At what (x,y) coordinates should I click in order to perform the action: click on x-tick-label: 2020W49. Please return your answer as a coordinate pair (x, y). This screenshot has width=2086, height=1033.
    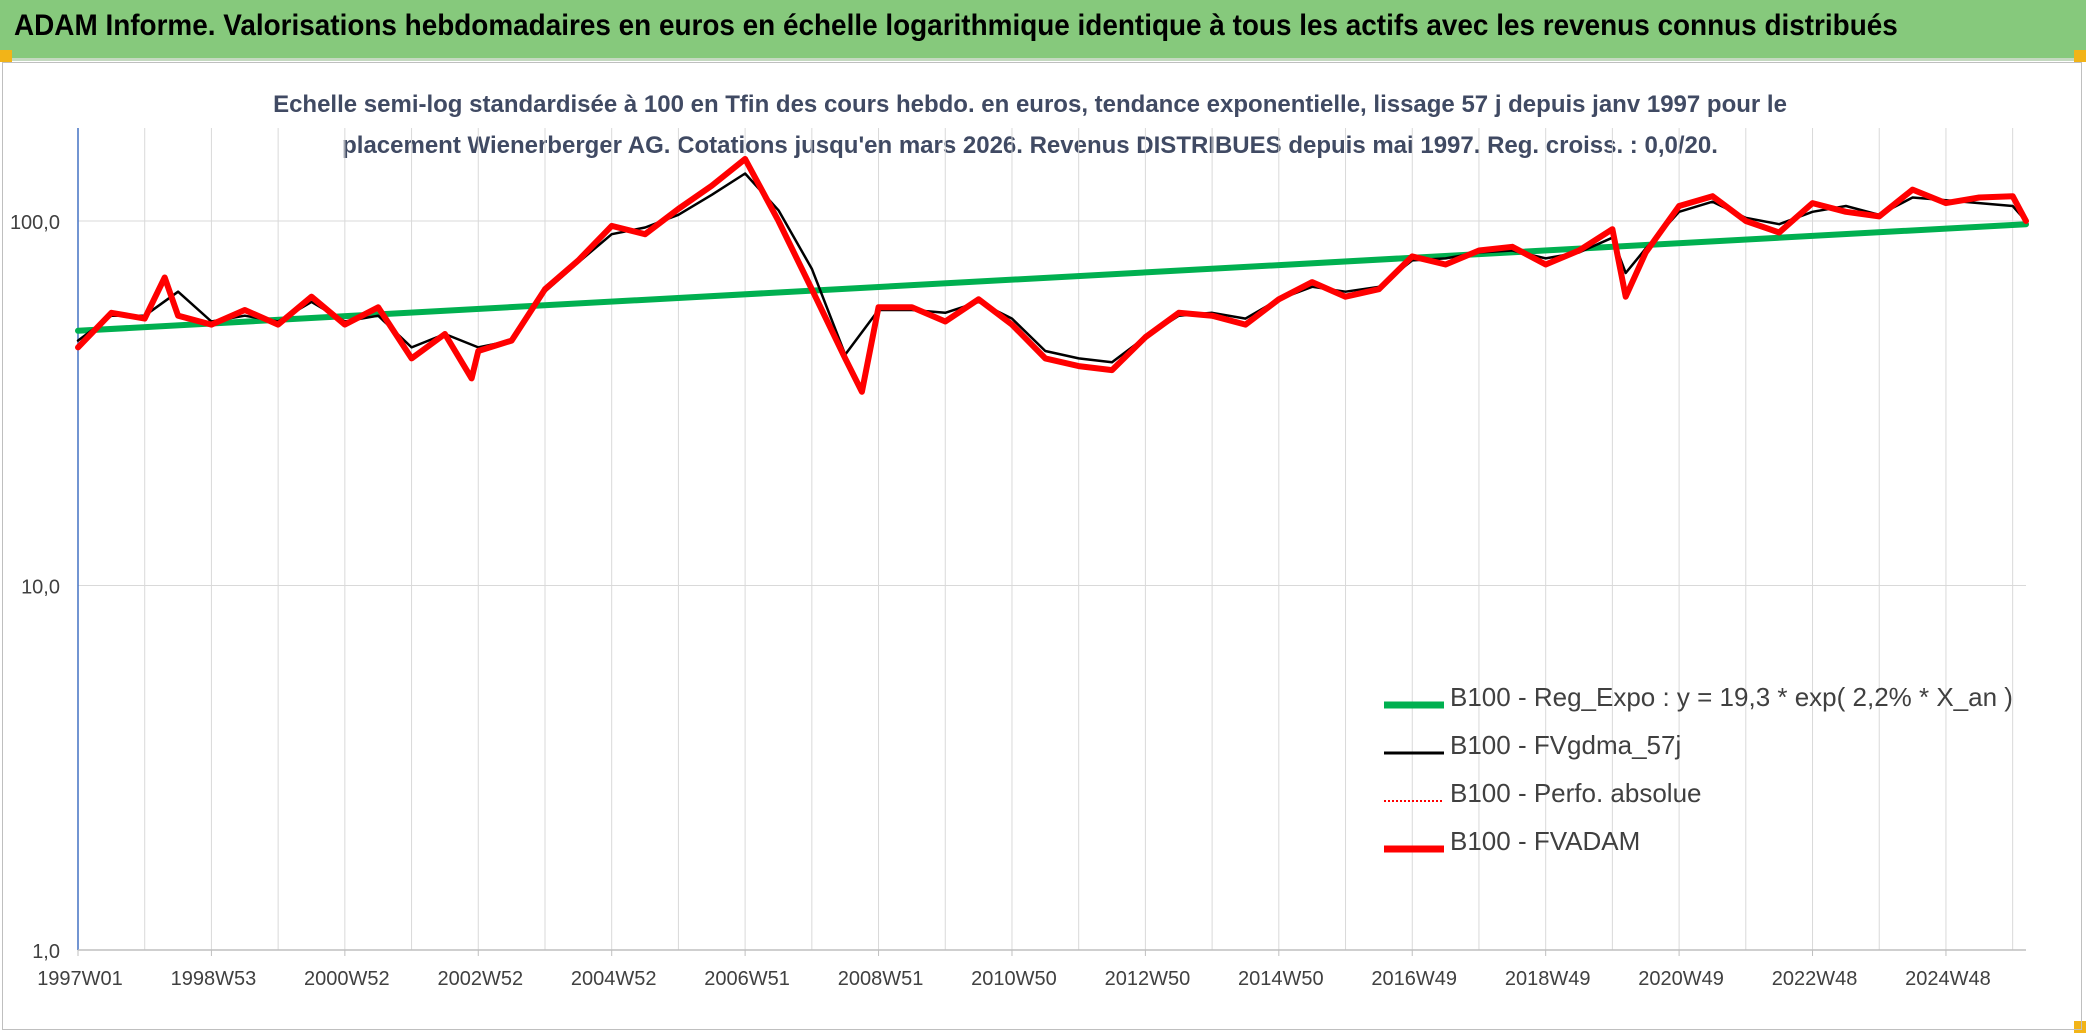
    Looking at the image, I should click on (1681, 979).